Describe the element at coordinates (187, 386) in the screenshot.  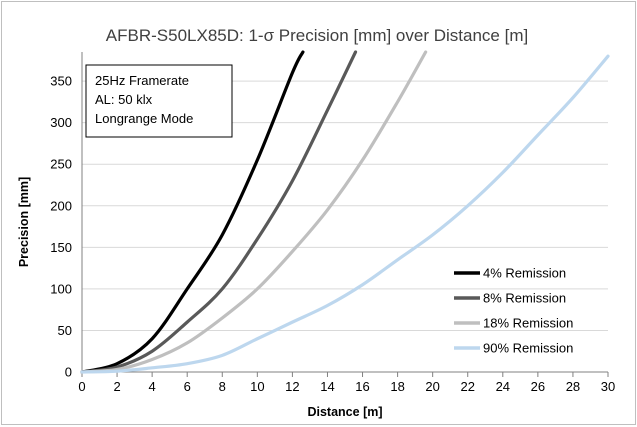
I see `x-tick-label: 6` at that location.